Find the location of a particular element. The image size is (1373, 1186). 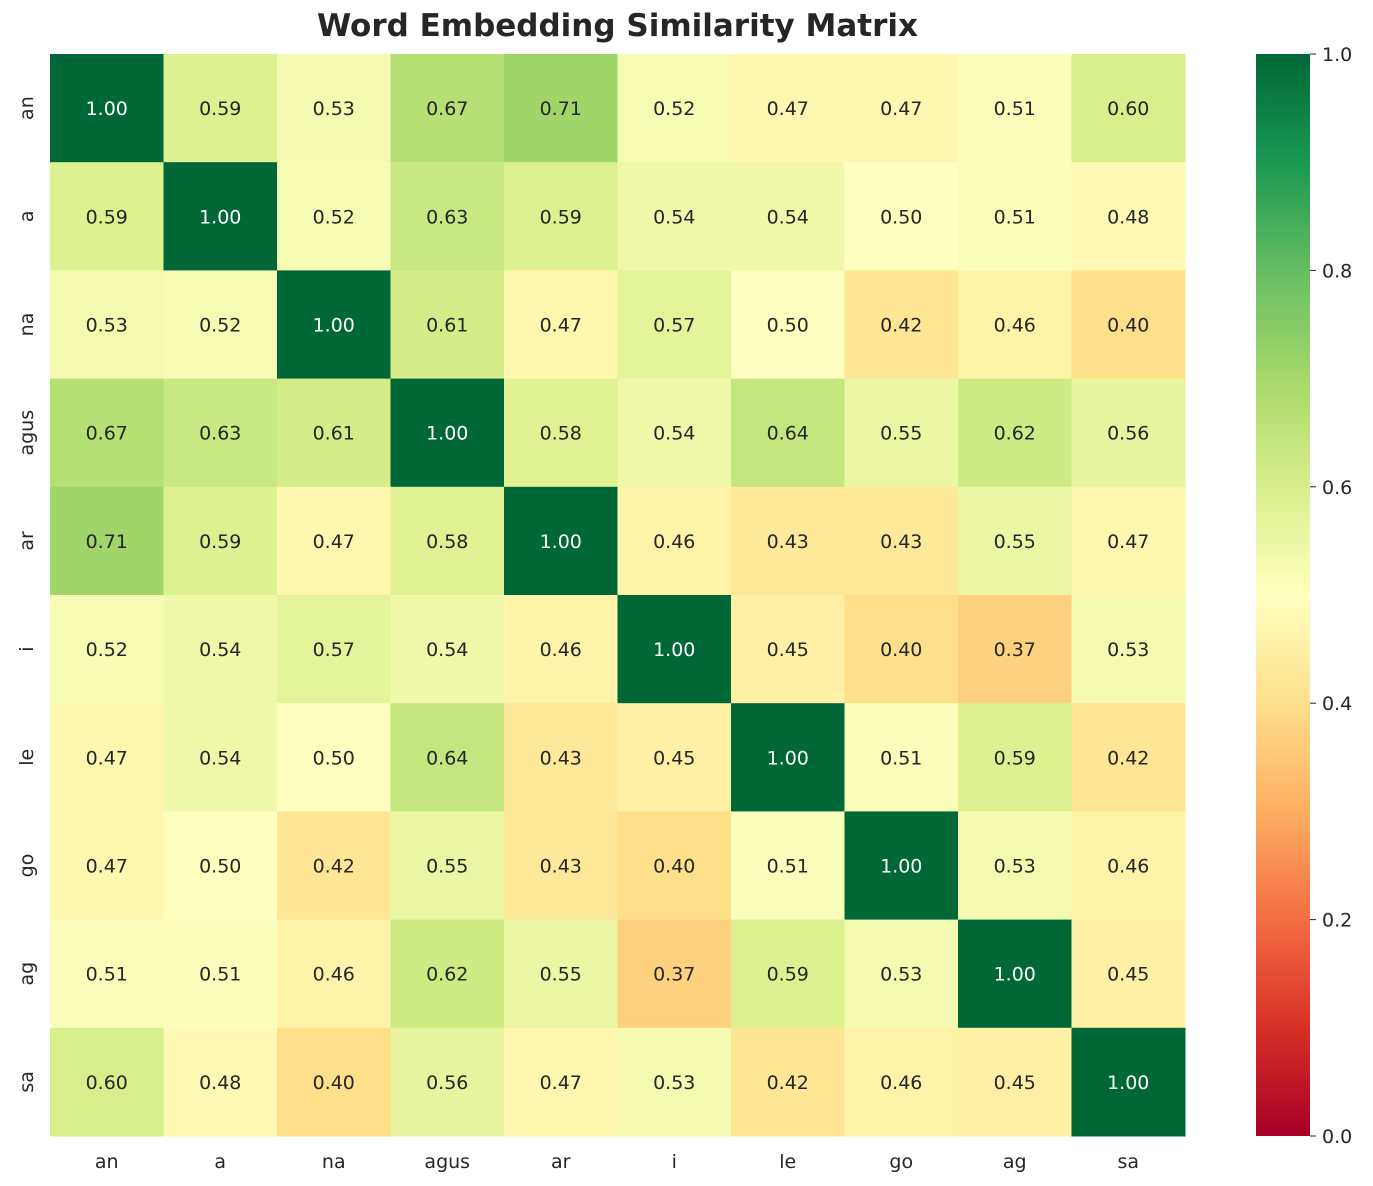

heatmap-cell-le-ag is located at coordinates (1015, 757).